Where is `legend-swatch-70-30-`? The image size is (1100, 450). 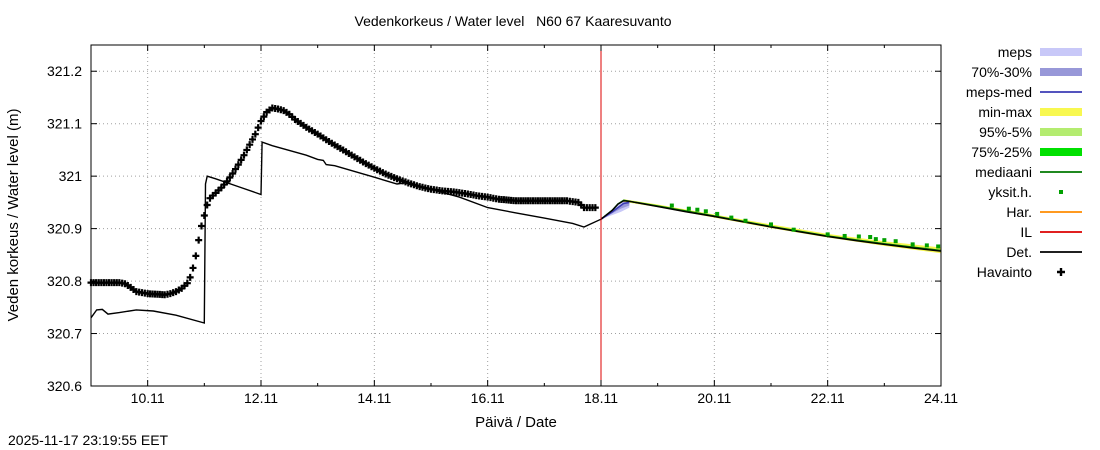
legend-swatch-70-30- is located at coordinates (1061, 72).